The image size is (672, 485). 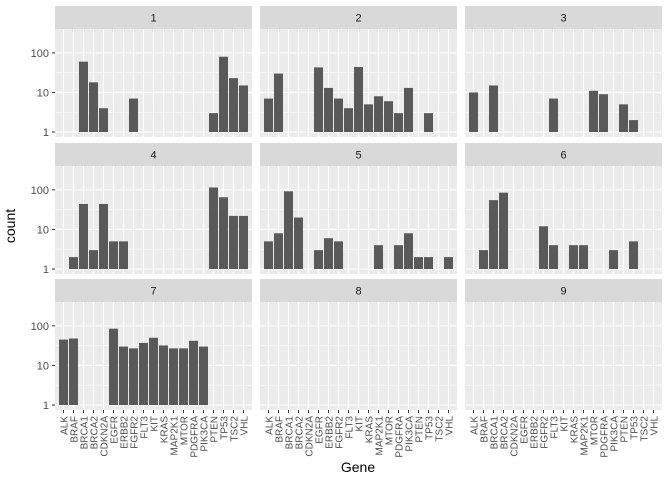 What do you see at coordinates (225, 428) in the screenshot?
I see `x-tick-label: TP53` at bounding box center [225, 428].